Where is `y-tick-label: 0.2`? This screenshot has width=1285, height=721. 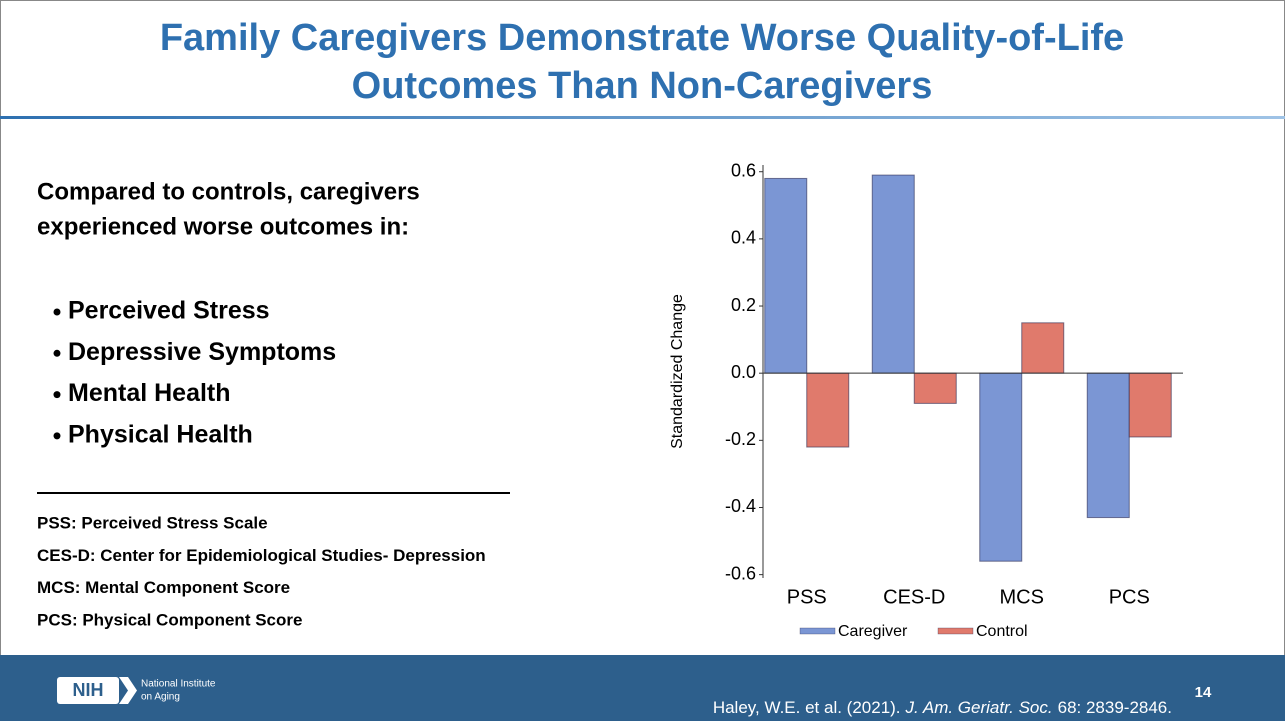
y-tick-label: 0.2 is located at coordinates (743, 305).